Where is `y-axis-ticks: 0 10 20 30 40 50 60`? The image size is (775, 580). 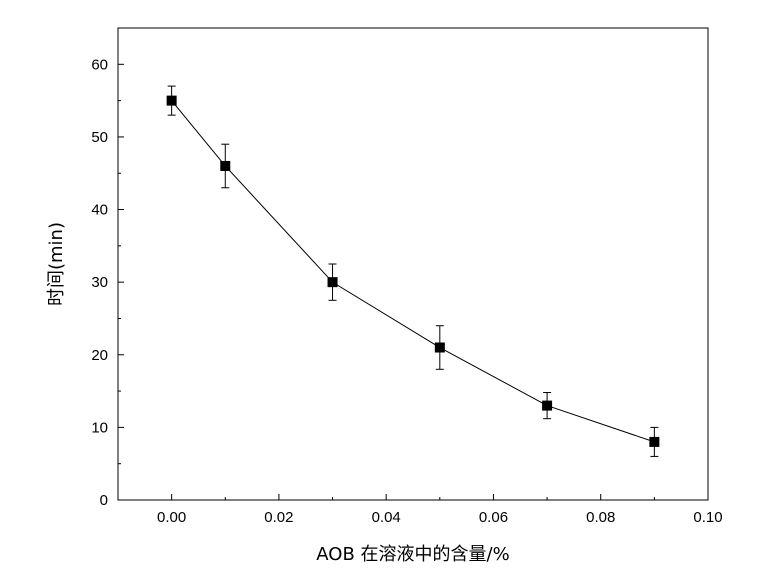
y-axis-ticks: 0 10 20 30 40 50 60 is located at coordinates (107, 282).